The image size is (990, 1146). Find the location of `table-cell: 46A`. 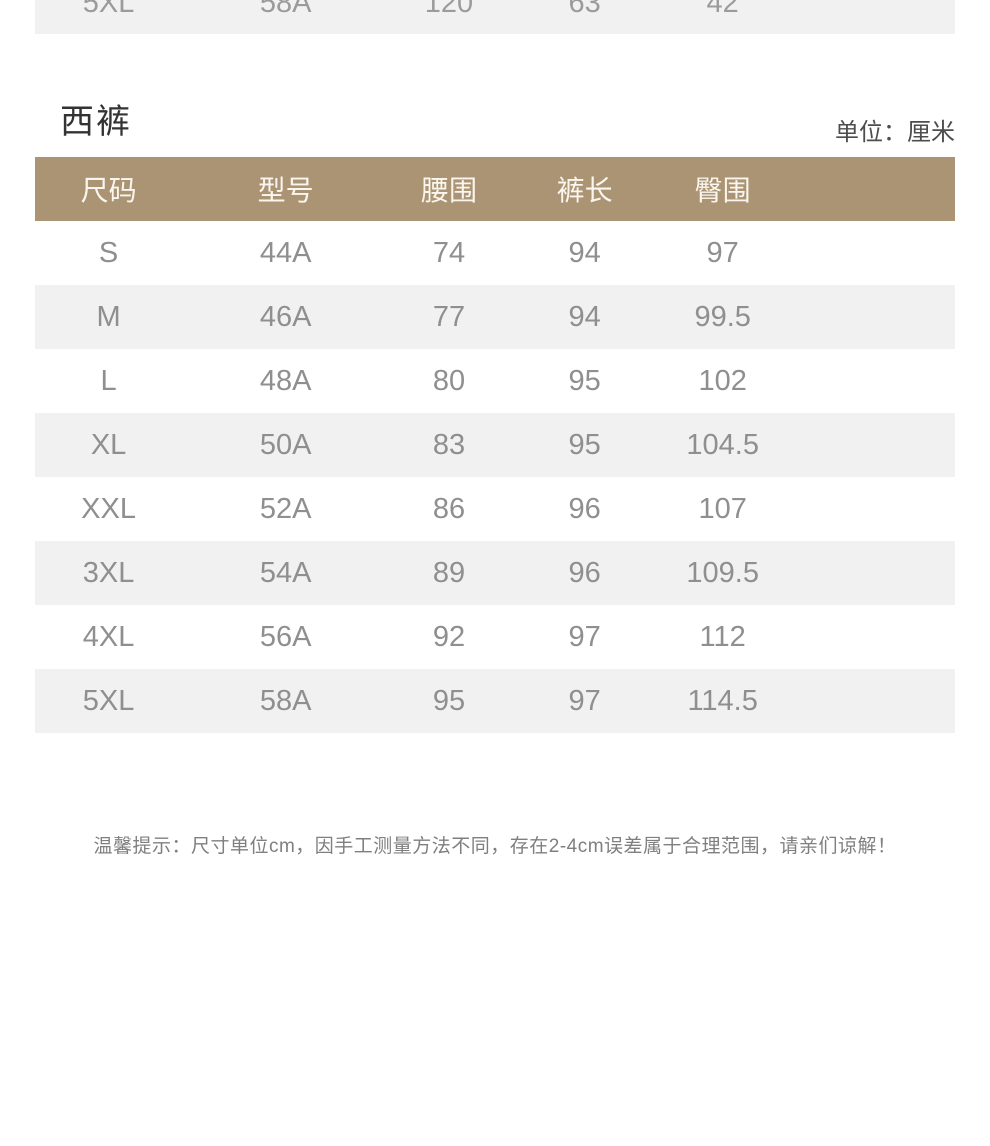

table-cell: 46A is located at coordinates (286, 317).